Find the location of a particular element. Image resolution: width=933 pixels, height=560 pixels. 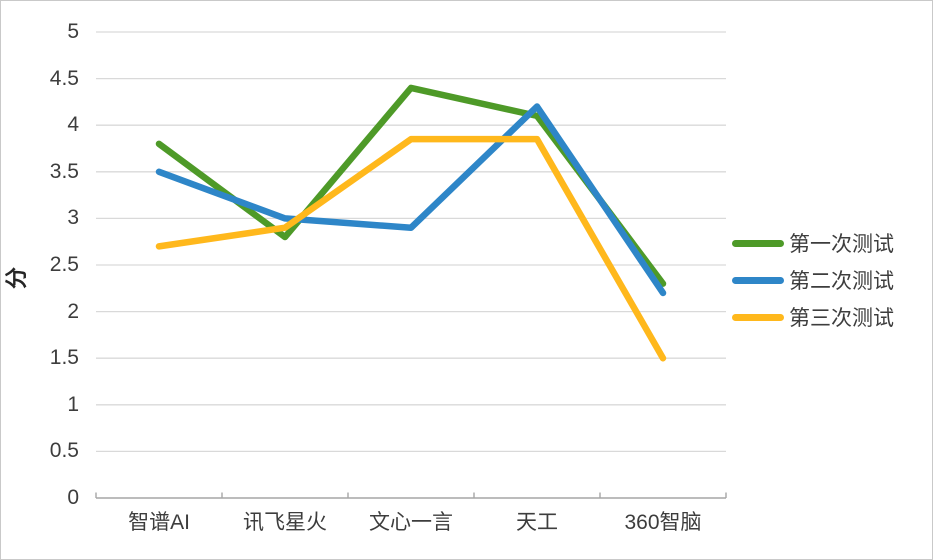

y-tick-label: 3 is located at coordinates (73, 218).